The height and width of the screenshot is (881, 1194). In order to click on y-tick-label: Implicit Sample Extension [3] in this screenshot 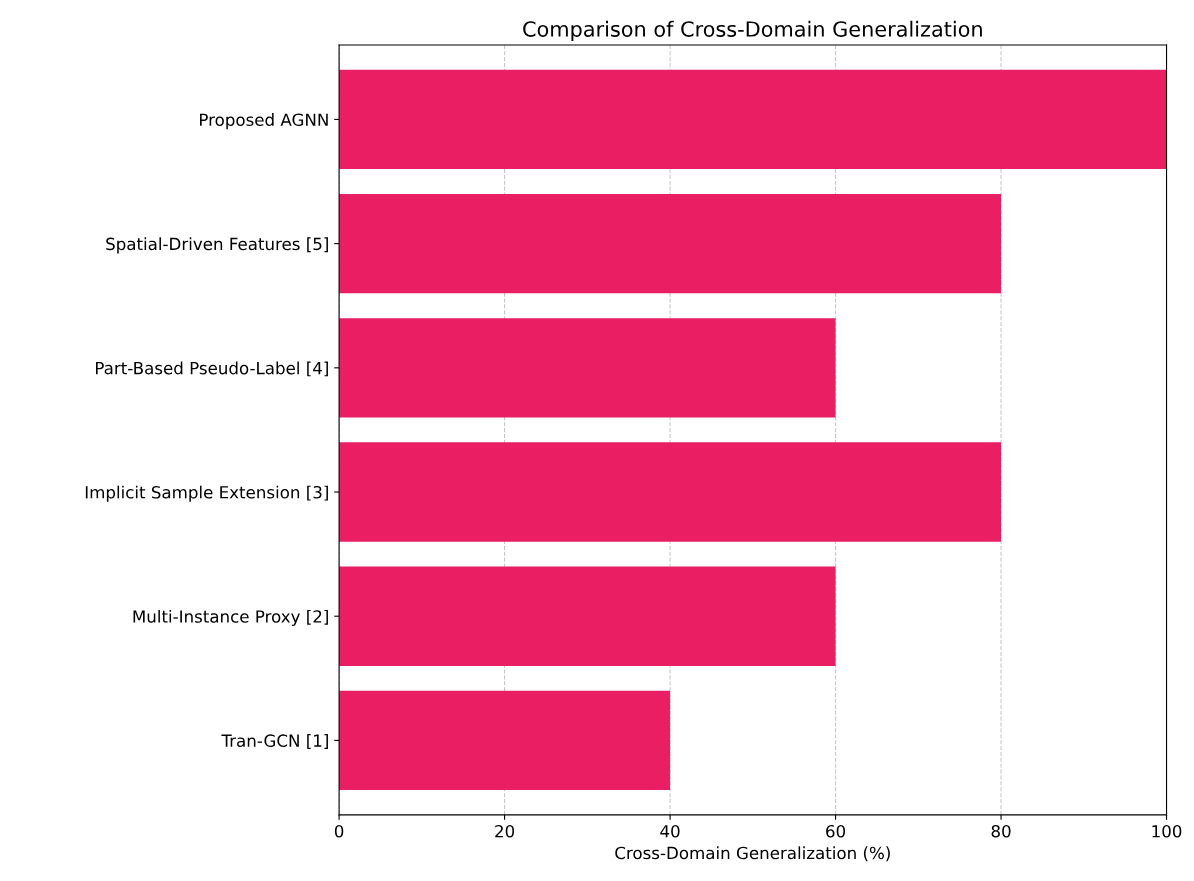, I will do `click(206, 493)`.